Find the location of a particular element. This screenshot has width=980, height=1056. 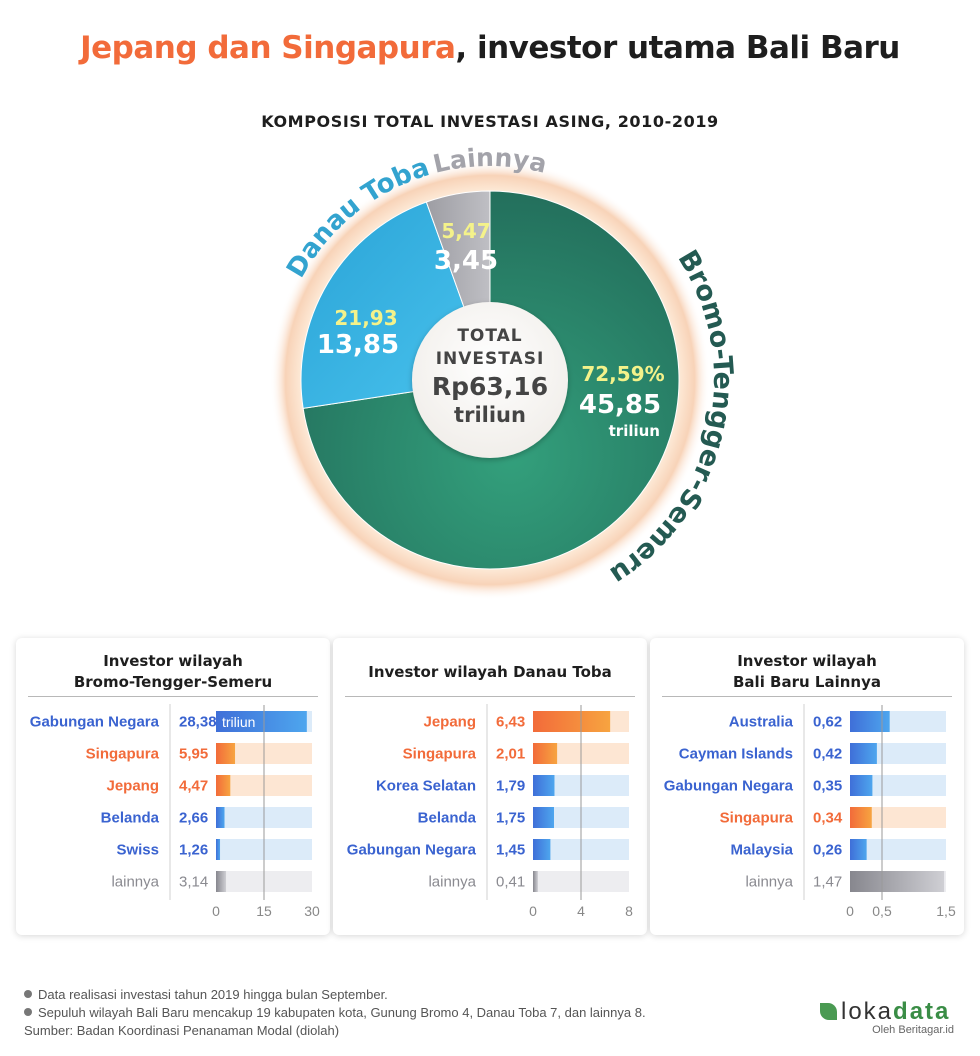

tick-label: 8 is located at coordinates (629, 911).